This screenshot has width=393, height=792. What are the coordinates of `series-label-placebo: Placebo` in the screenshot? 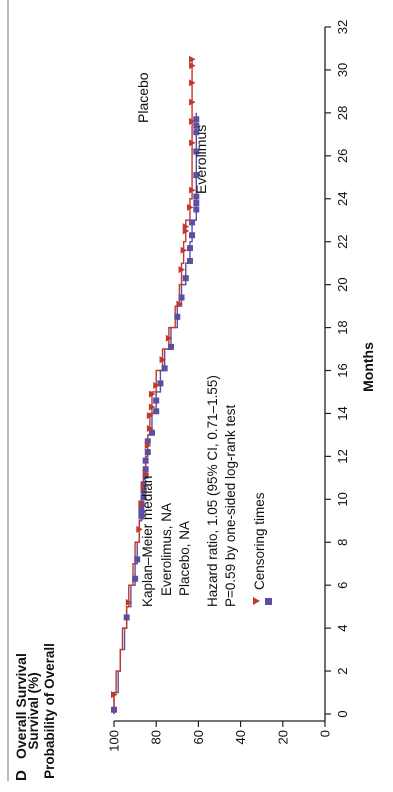 It's located at (143, 97).